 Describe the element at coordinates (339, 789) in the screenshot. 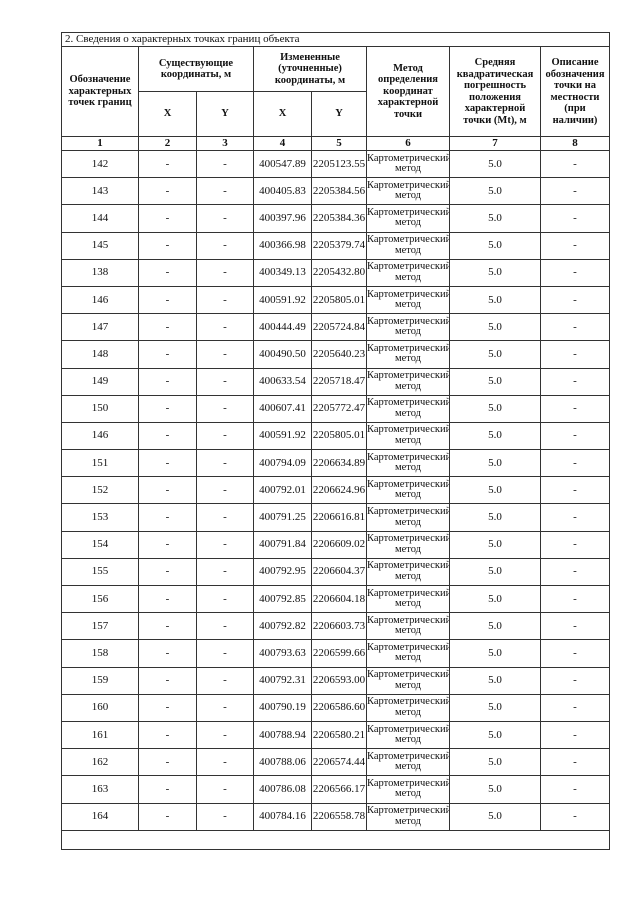

I see `cell-changed-y: 2206566.17` at that location.